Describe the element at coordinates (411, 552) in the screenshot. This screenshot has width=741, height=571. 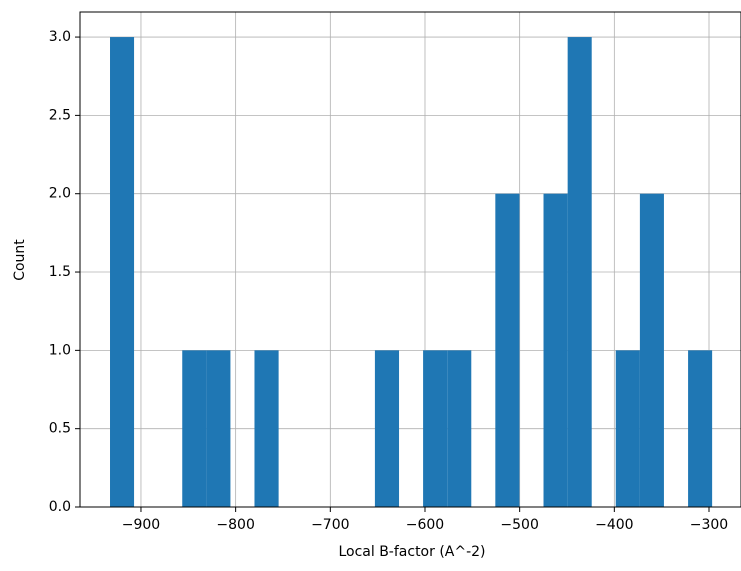
I see `x-axis-label: Local B-factor (A^-2)` at that location.